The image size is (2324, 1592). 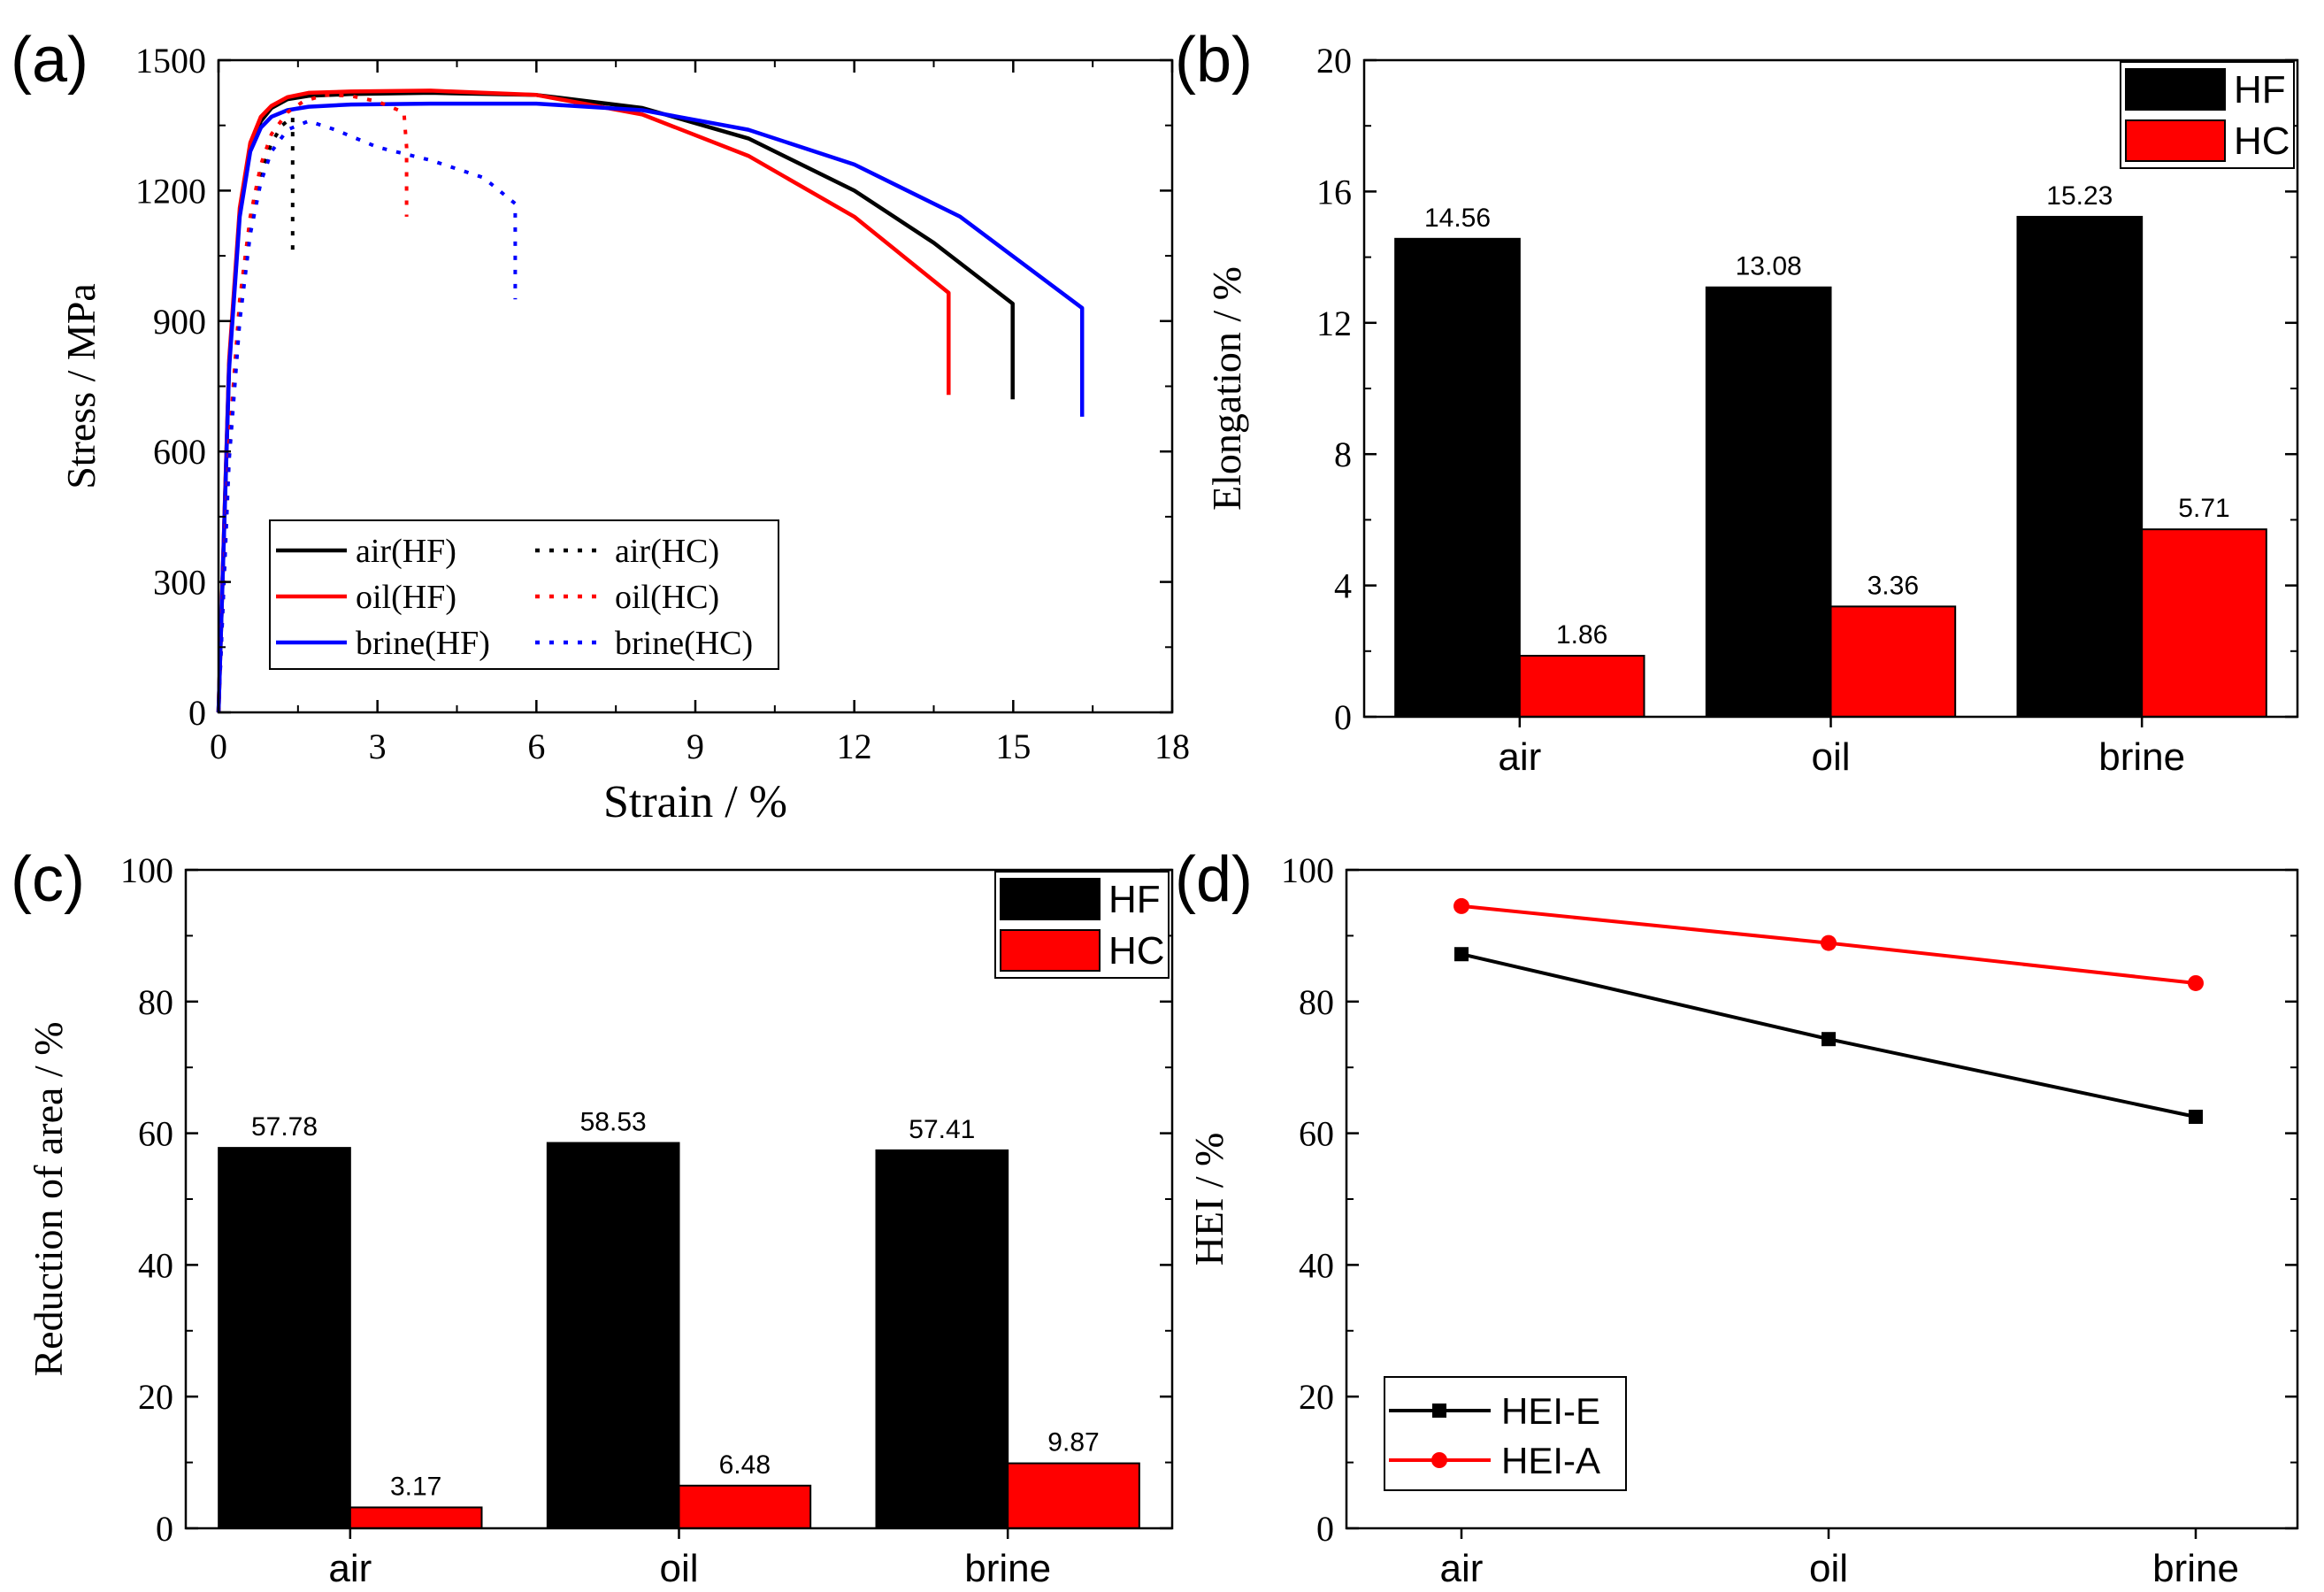 What do you see at coordinates (1214, 879) in the screenshot?
I see `panel-d-label-text: (d)` at bounding box center [1214, 879].